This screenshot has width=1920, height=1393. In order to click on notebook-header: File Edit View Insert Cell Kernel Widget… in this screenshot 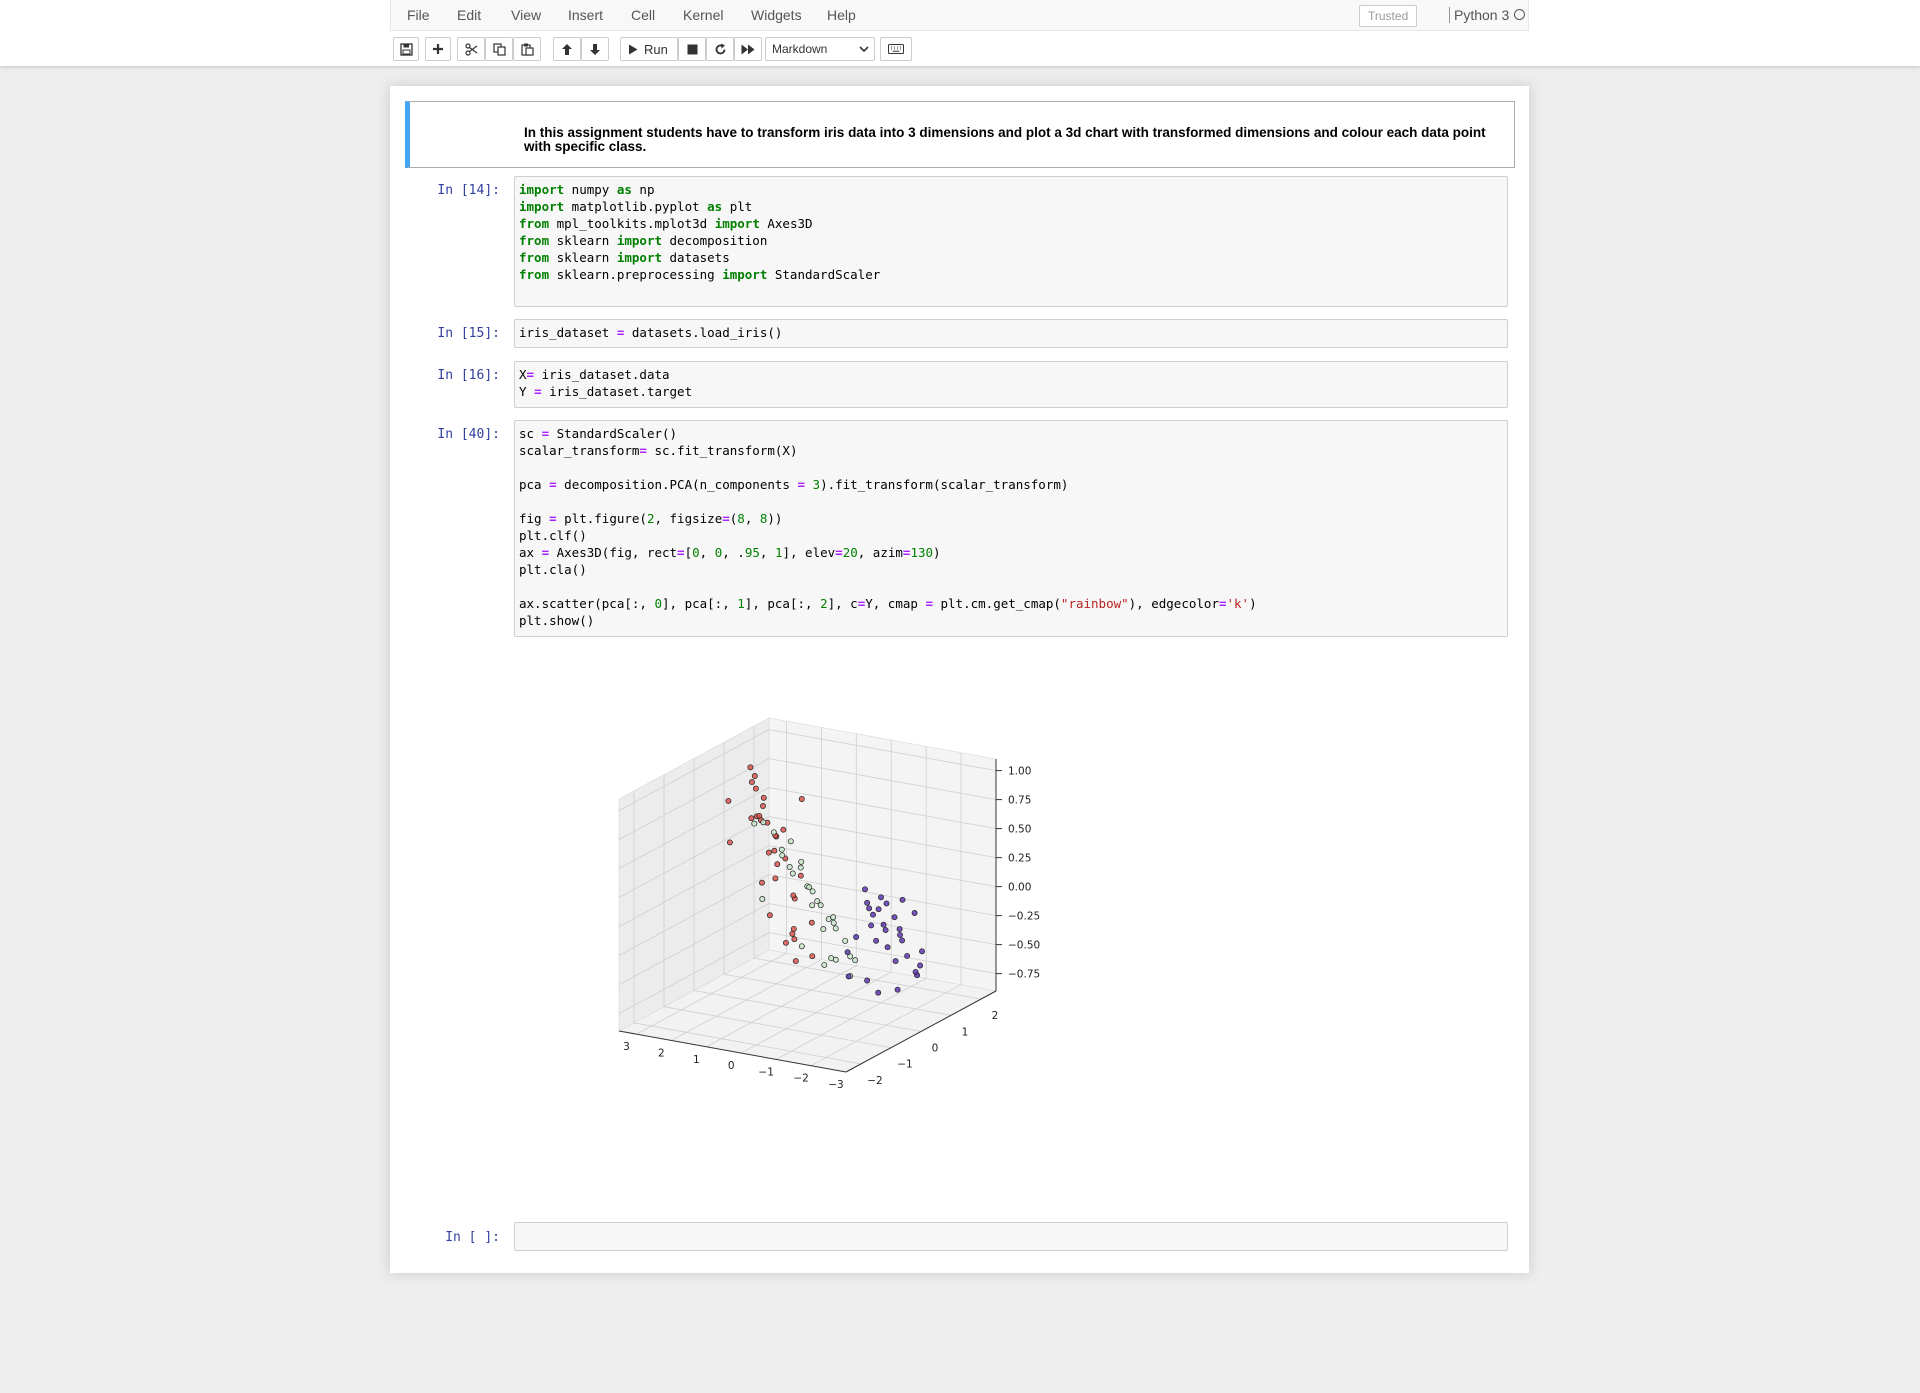, I will do `click(960, 33)`.